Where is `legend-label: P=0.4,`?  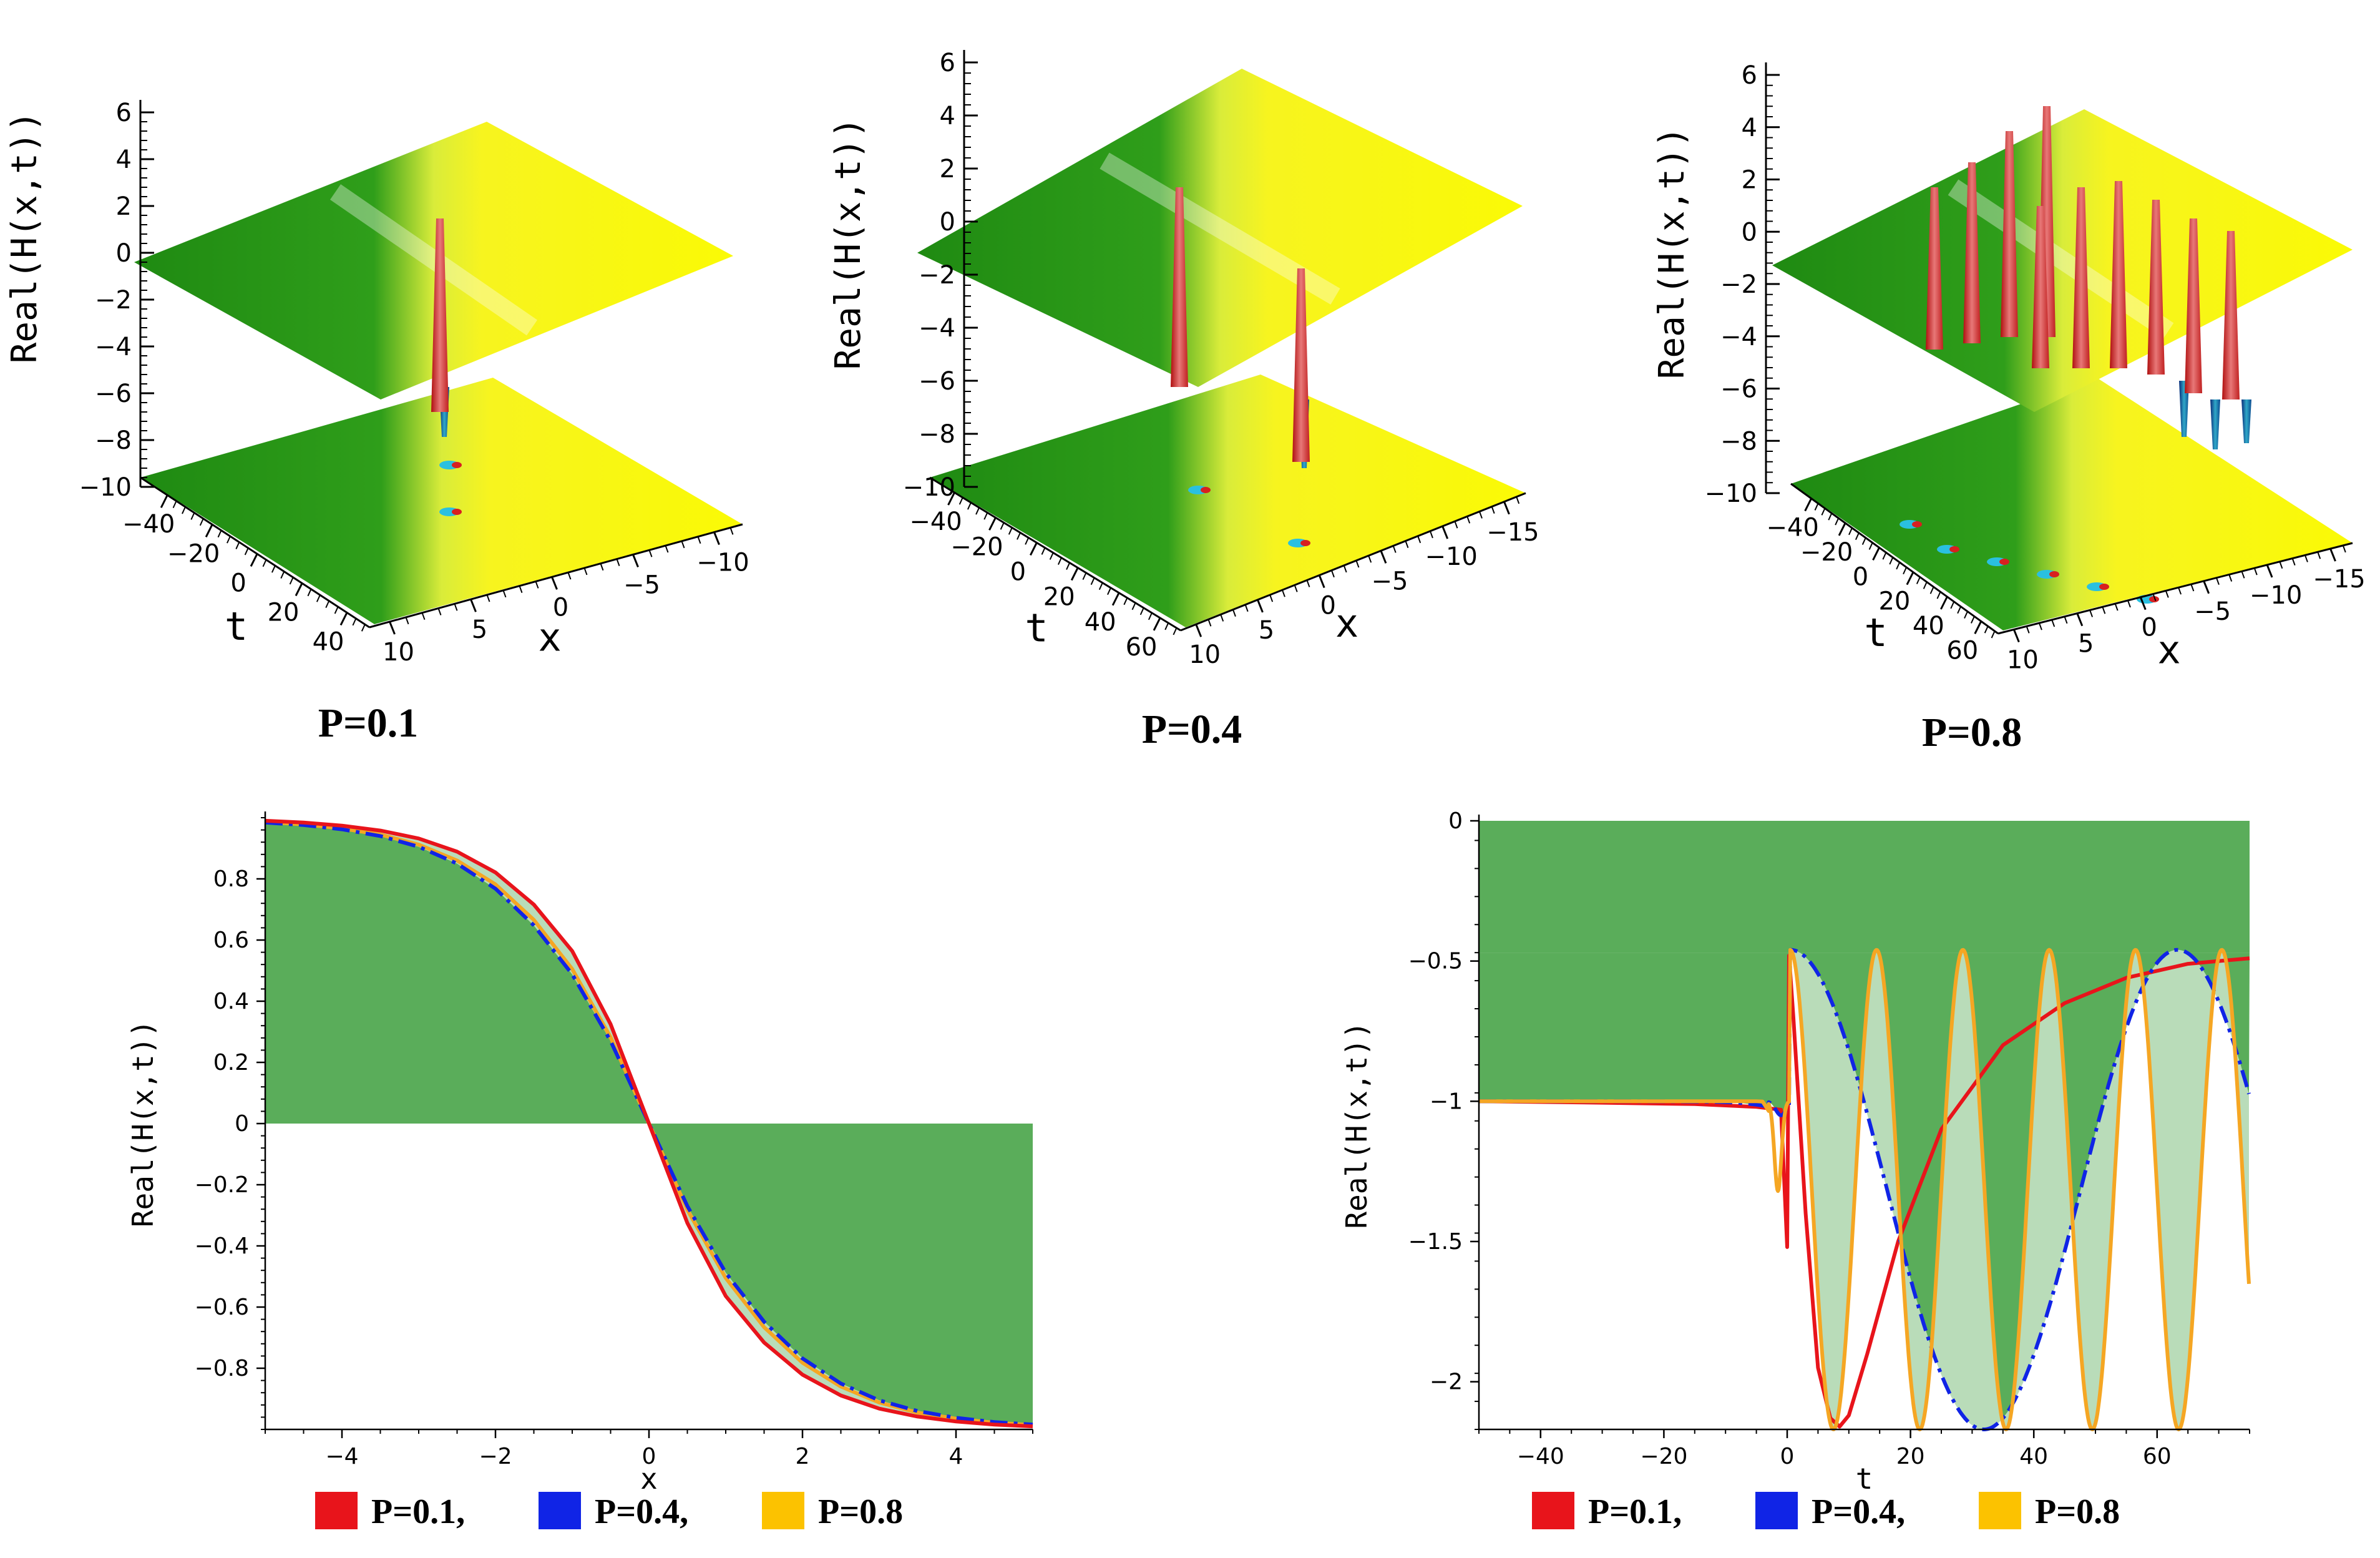
legend-label: P=0.4, is located at coordinates (1858, 1511).